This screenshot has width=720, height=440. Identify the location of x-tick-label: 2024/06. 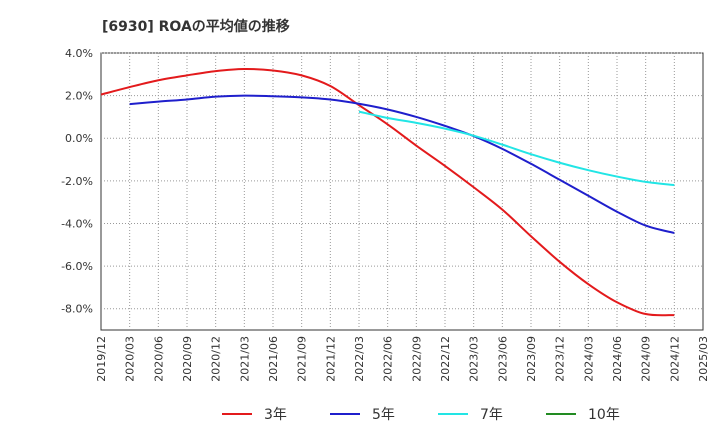
(617, 359).